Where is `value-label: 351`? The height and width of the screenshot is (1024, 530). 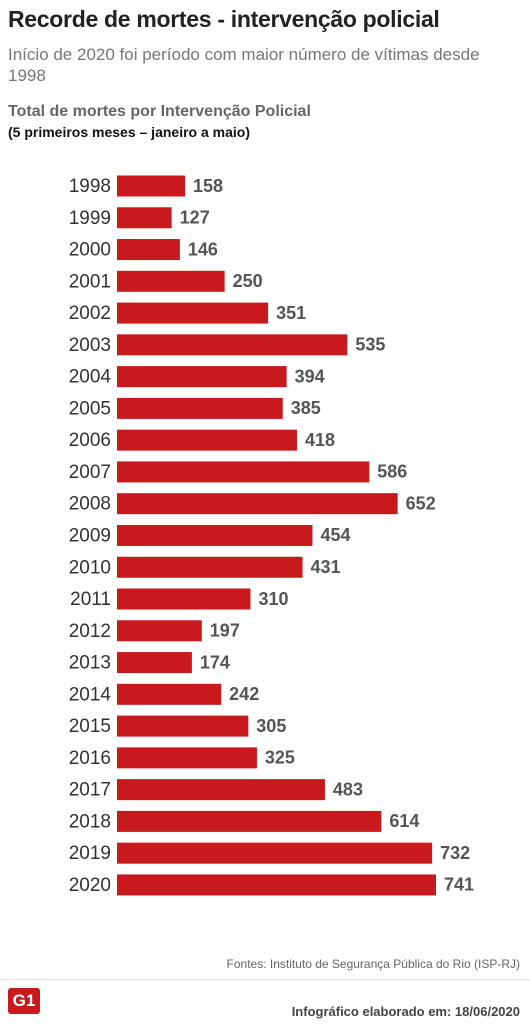 value-label: 351 is located at coordinates (291, 313).